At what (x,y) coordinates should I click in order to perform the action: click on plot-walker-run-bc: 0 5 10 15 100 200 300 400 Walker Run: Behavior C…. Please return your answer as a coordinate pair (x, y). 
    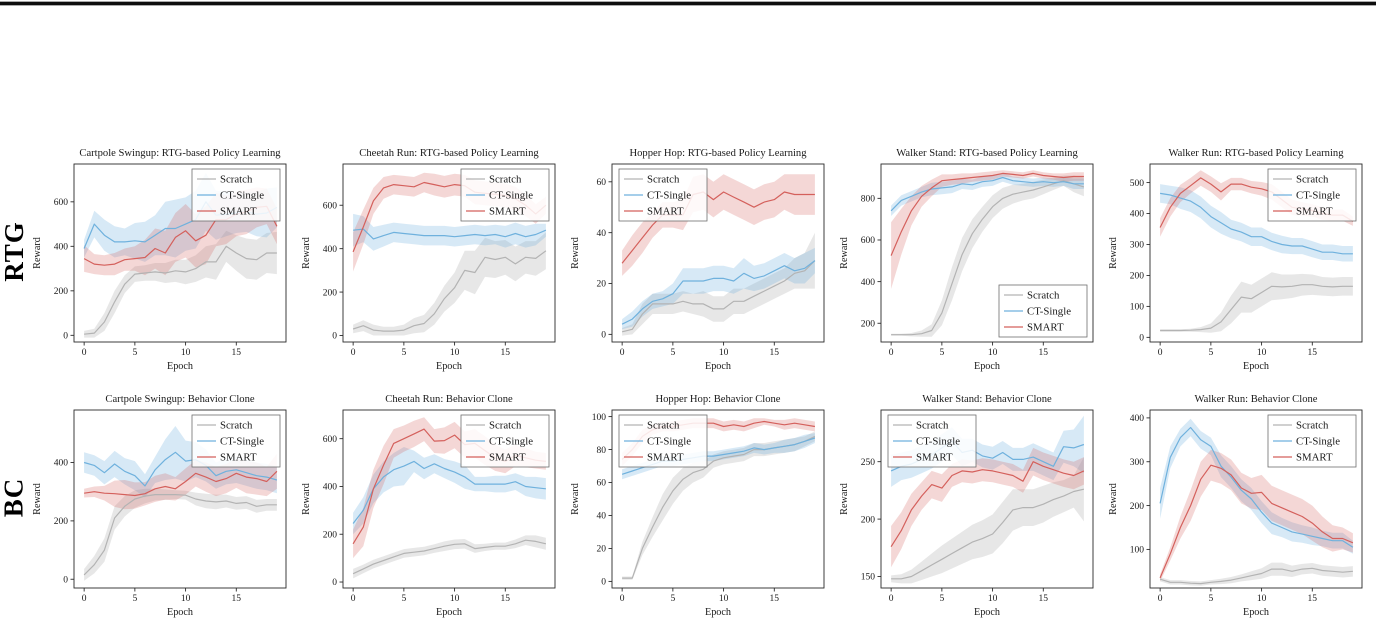
    Looking at the image, I should click on (1235, 506).